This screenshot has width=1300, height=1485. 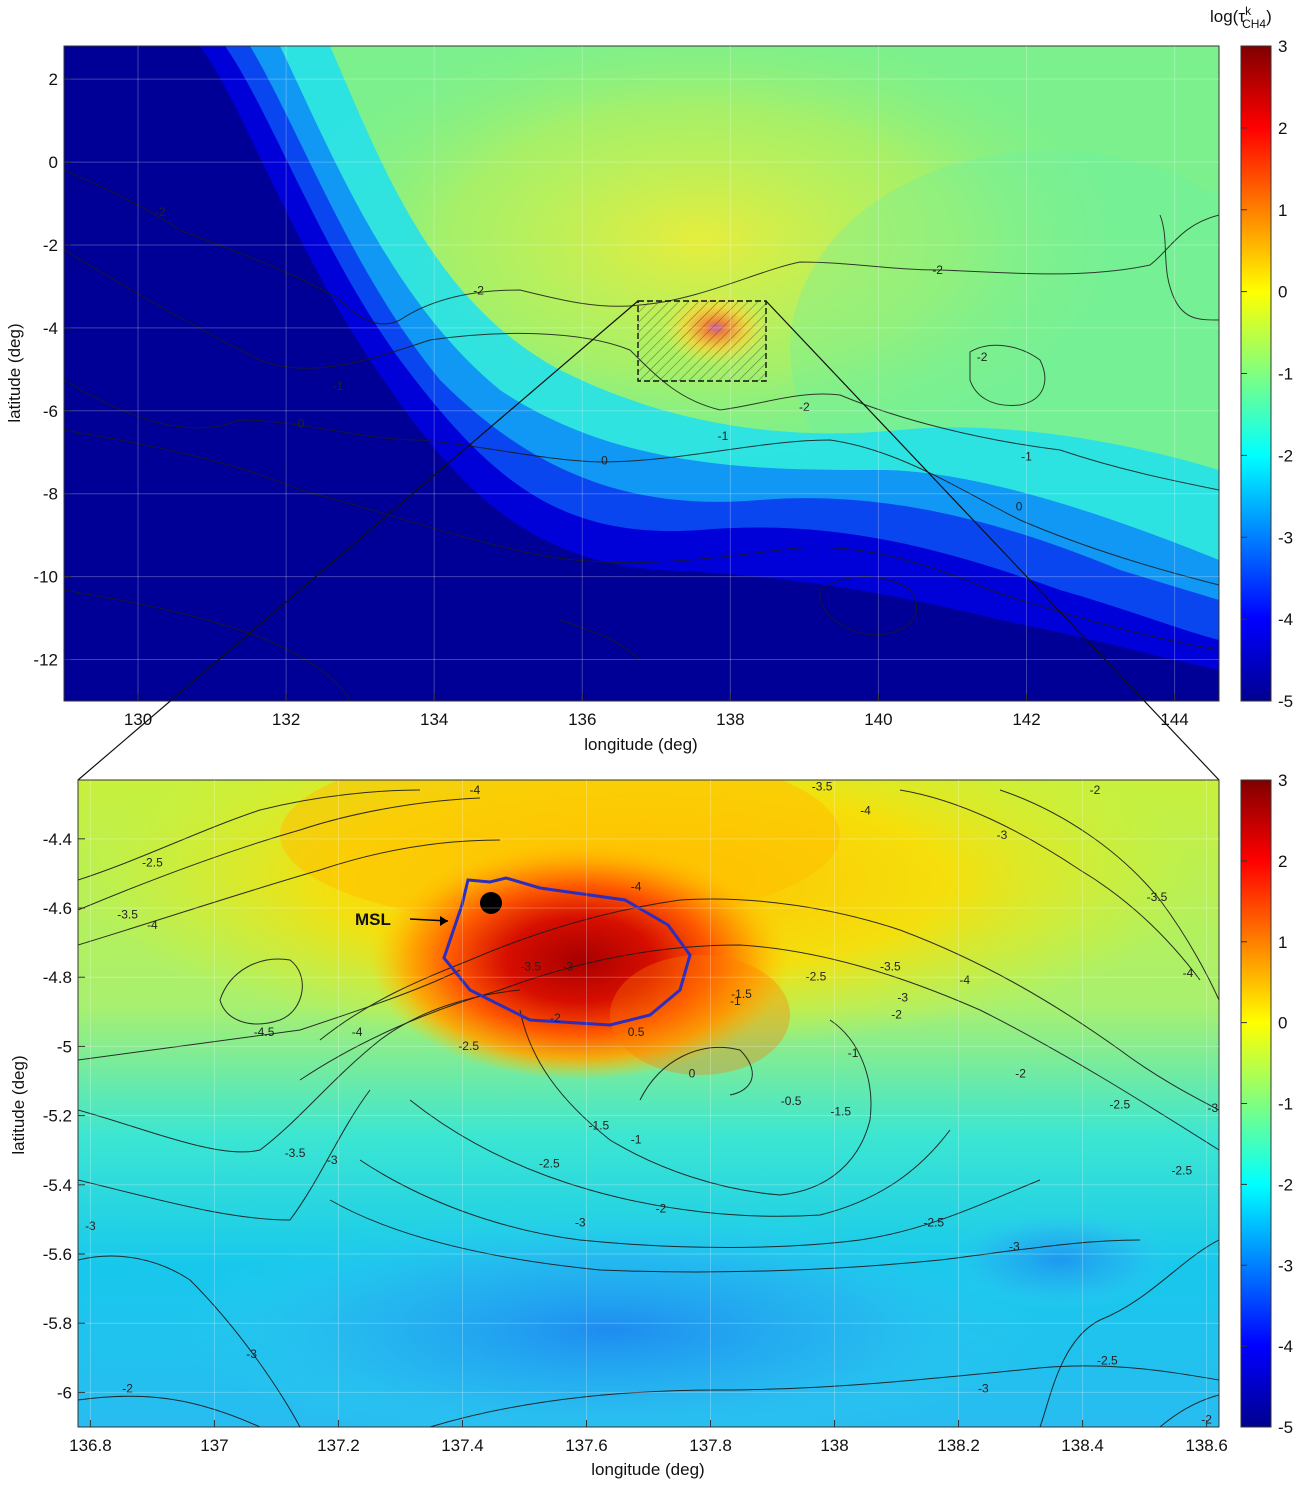 What do you see at coordinates (14, 372) in the screenshot?
I see `overview-y-axis-label: latitude (deg)` at bounding box center [14, 372].